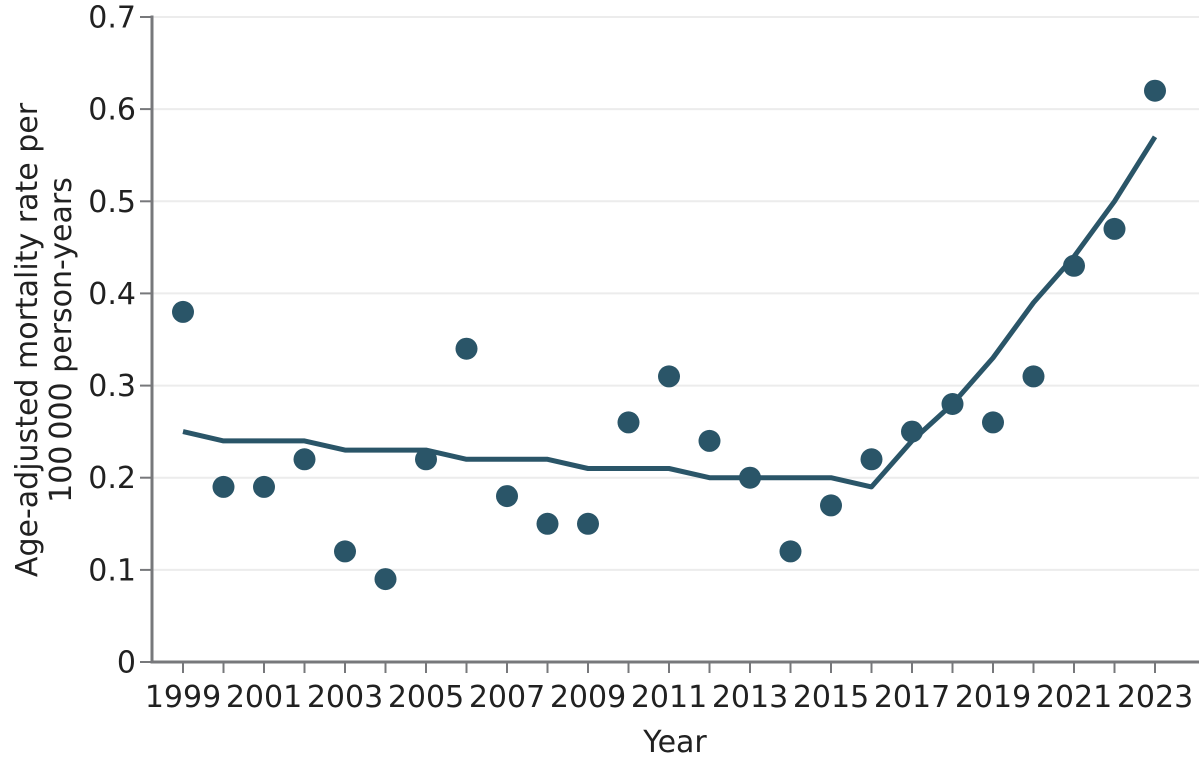 This screenshot has height=763, width=1200. Describe the element at coordinates (1155, 697) in the screenshot. I see `x-tick-label: 2023` at that location.